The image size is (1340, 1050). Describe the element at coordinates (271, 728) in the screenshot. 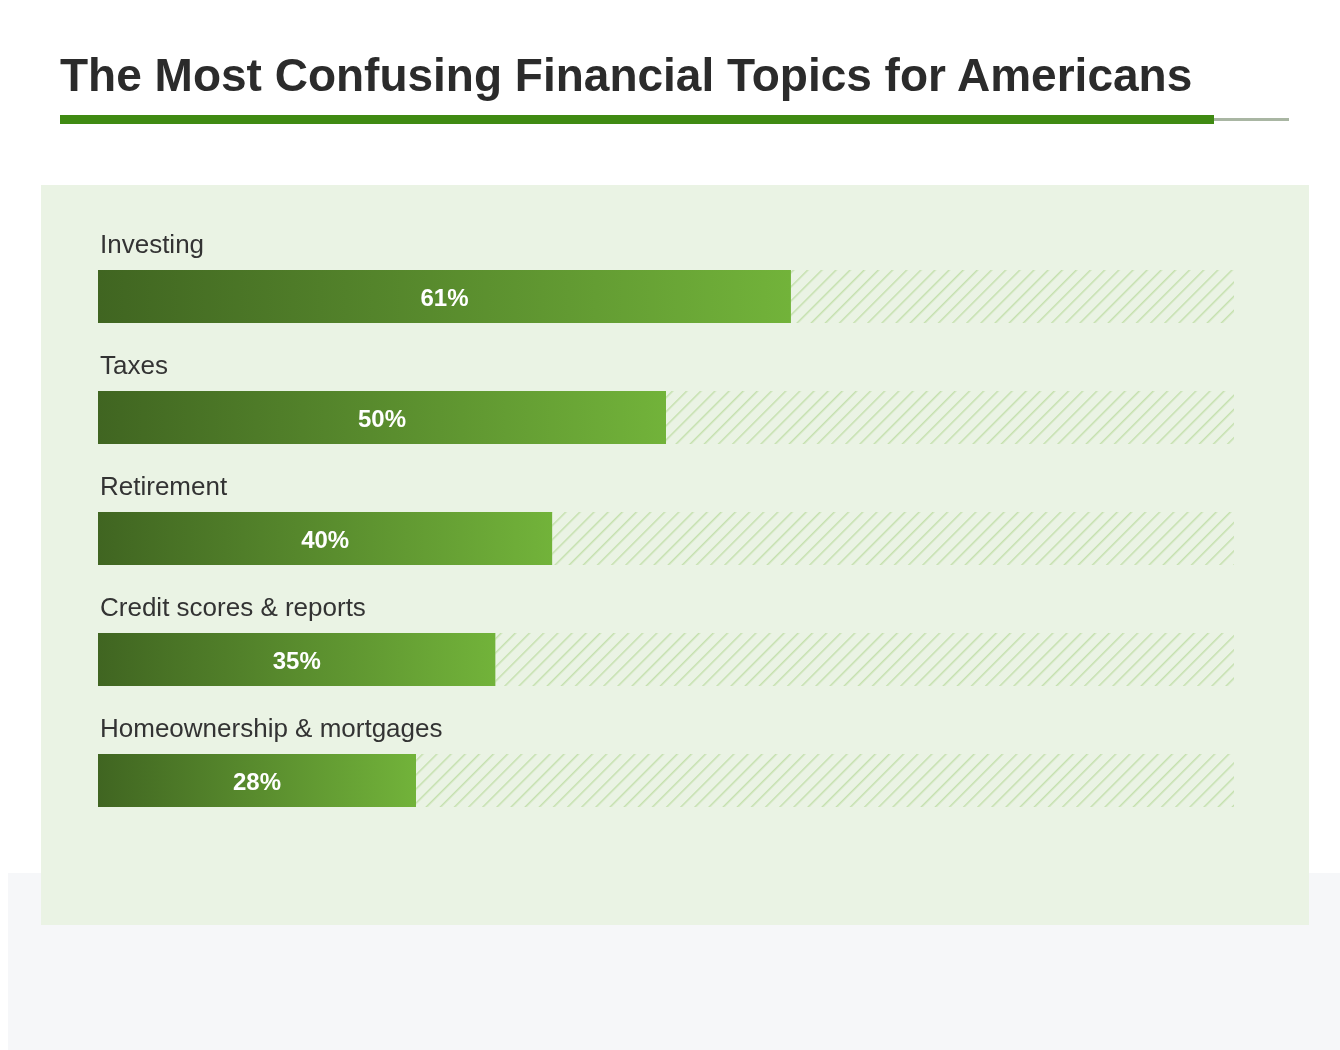

I see `y-tick-label: Homeownership & mortgages` at that location.